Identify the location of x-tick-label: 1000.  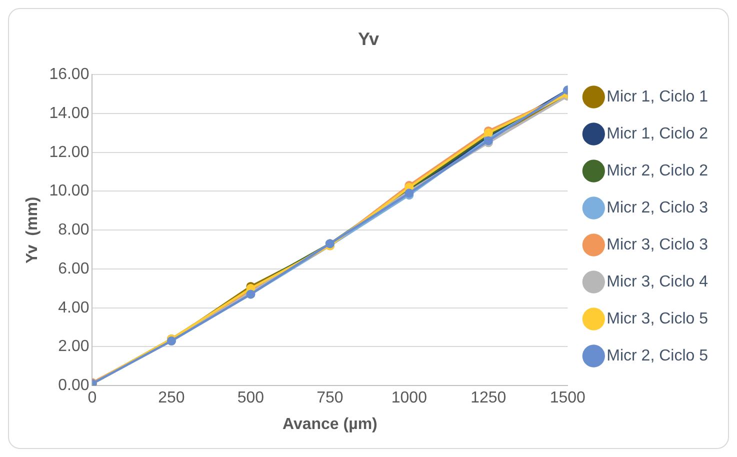
(409, 398).